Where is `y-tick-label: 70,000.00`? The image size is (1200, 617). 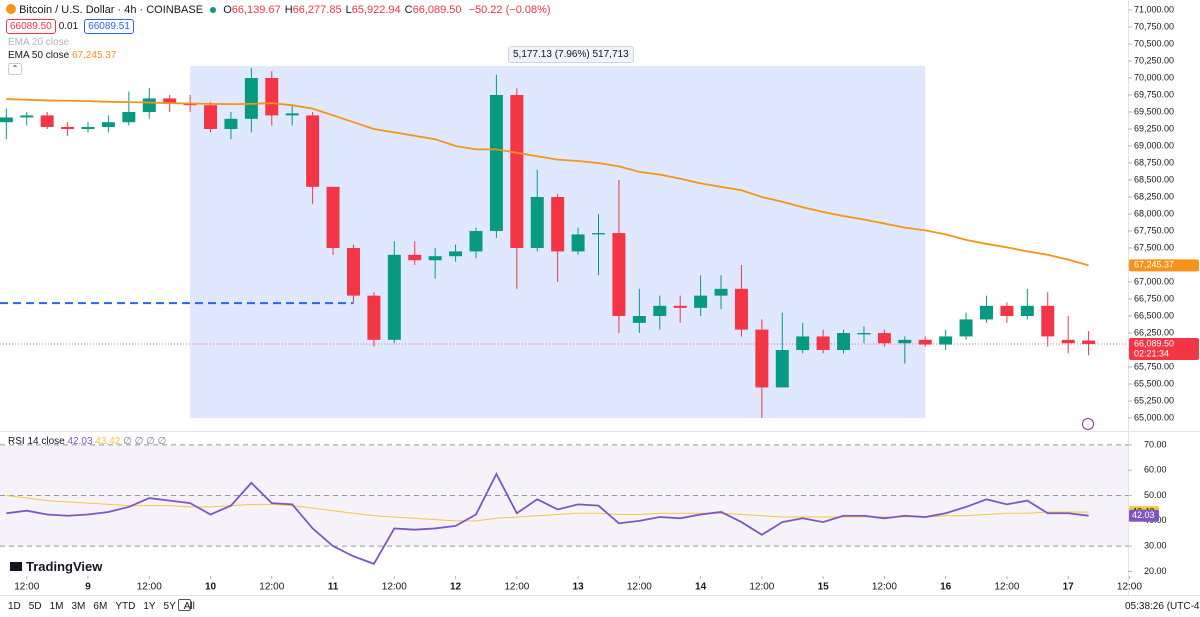 y-tick-label: 70,000.00 is located at coordinates (1154, 77).